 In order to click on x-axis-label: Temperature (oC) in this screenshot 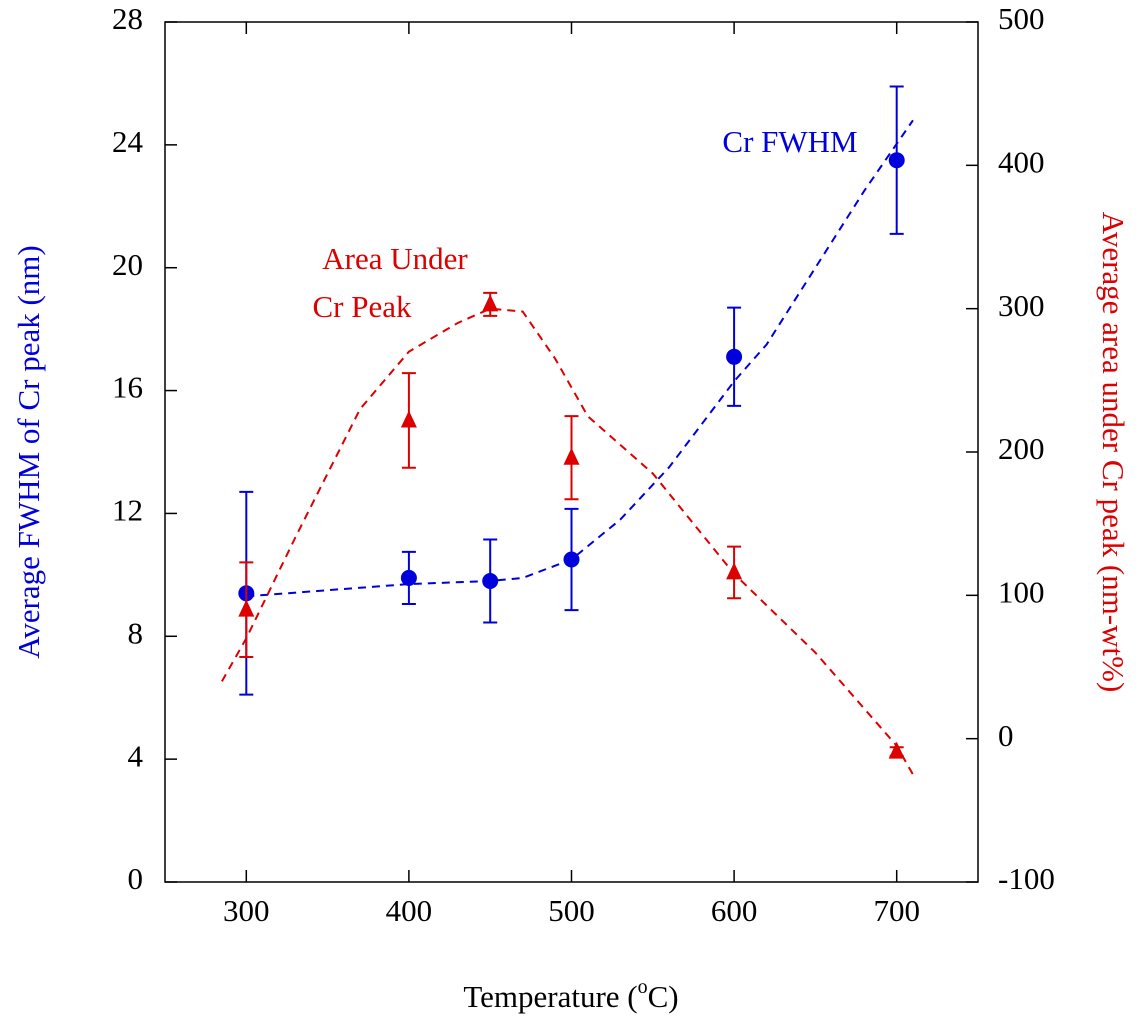, I will do `click(570, 995)`.